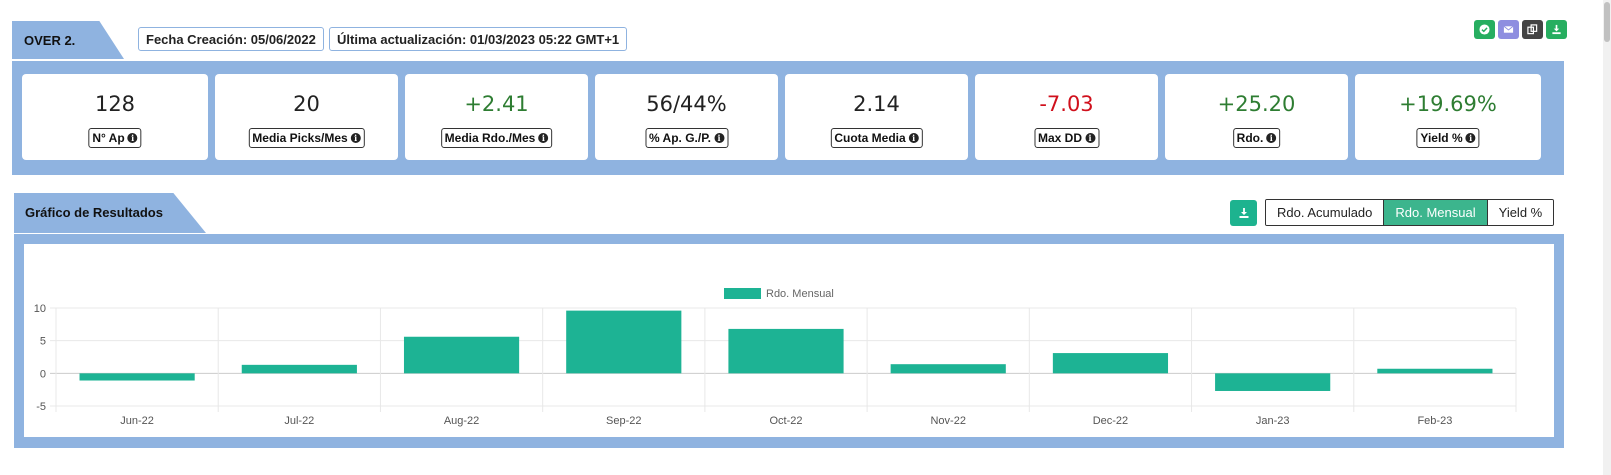  I want to click on copy-icon, so click(1532, 29).